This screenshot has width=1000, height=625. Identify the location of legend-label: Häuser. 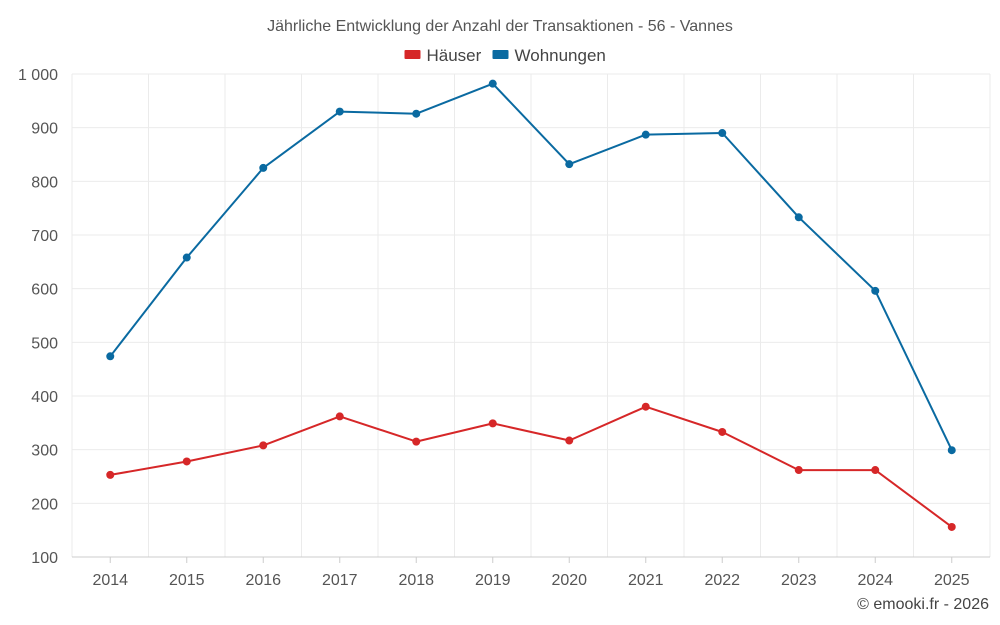
(454, 55).